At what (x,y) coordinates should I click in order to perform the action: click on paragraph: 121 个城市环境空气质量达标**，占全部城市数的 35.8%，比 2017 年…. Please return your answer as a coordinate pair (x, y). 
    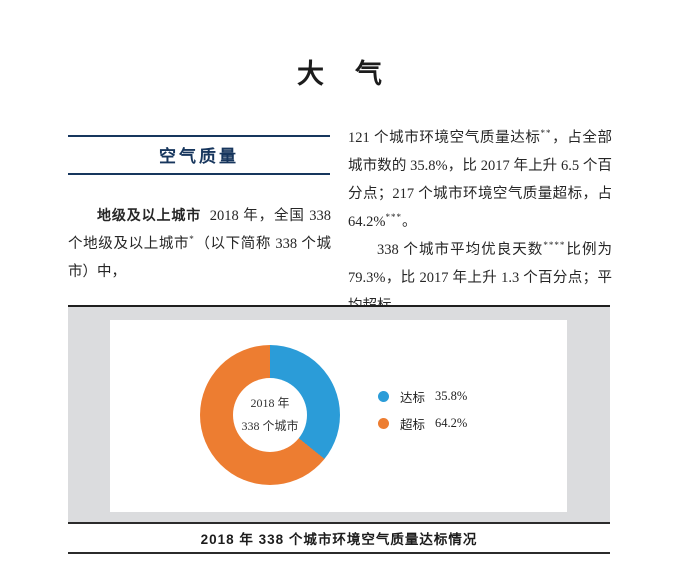
    Looking at the image, I should click on (480, 180).